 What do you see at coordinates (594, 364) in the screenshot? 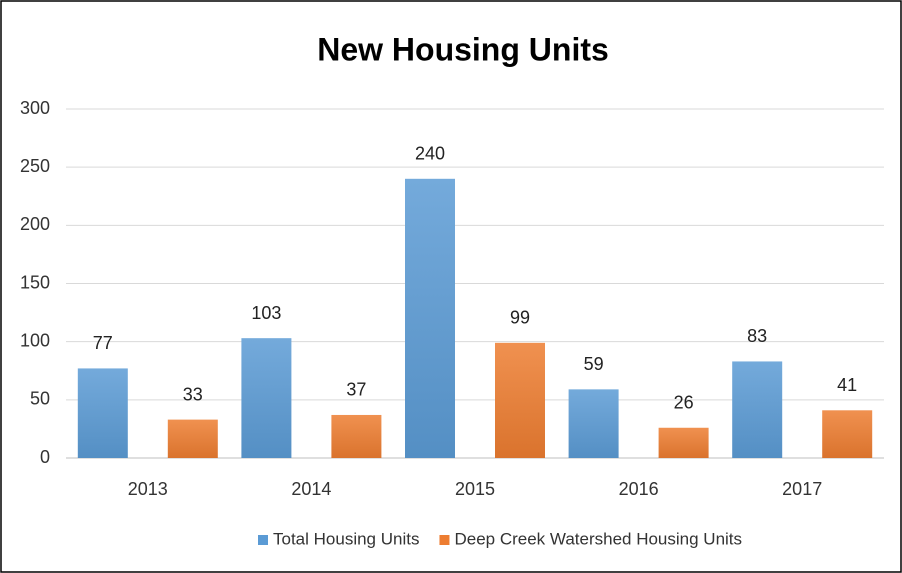
I see `data-label: 59` at bounding box center [594, 364].